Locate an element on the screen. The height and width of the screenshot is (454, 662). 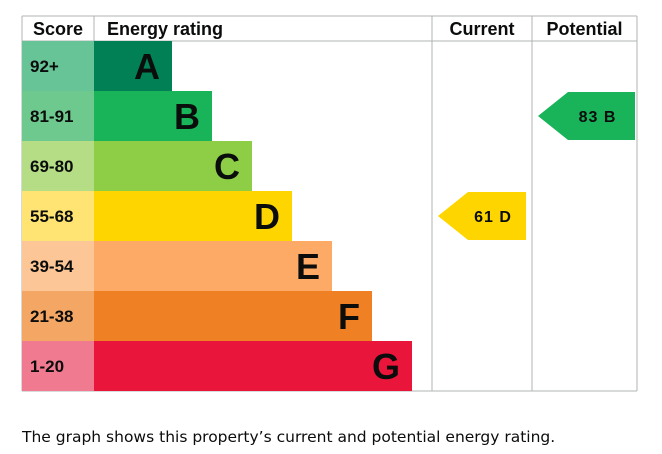
current-rating-marker: 61 D is located at coordinates (482, 216).